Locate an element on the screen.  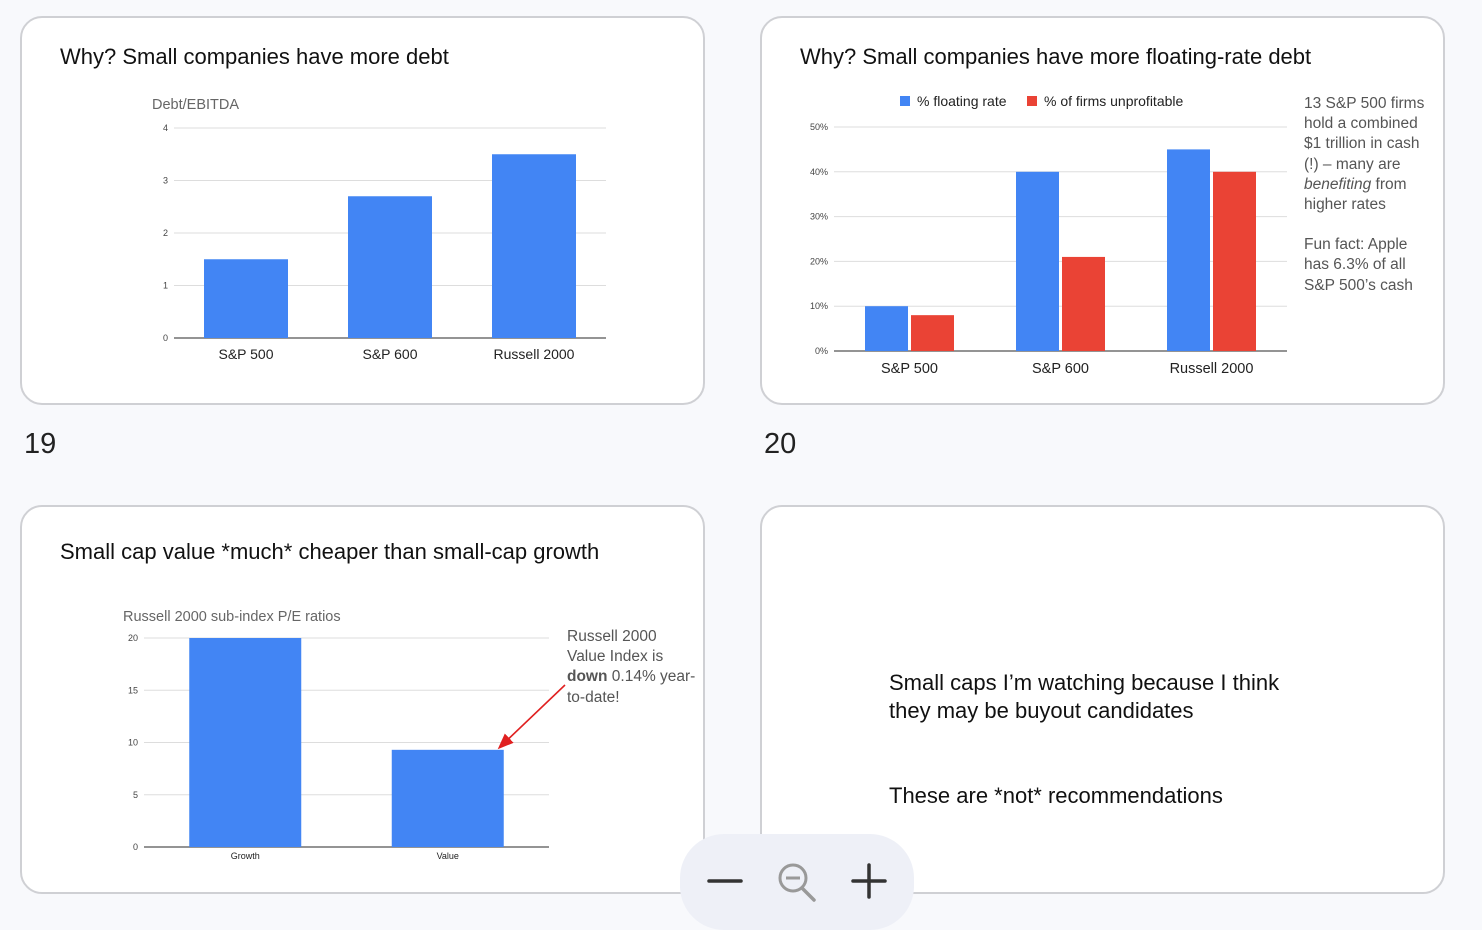
value-note-suffix: 0.14% year-to-date! is located at coordinates (631, 687).